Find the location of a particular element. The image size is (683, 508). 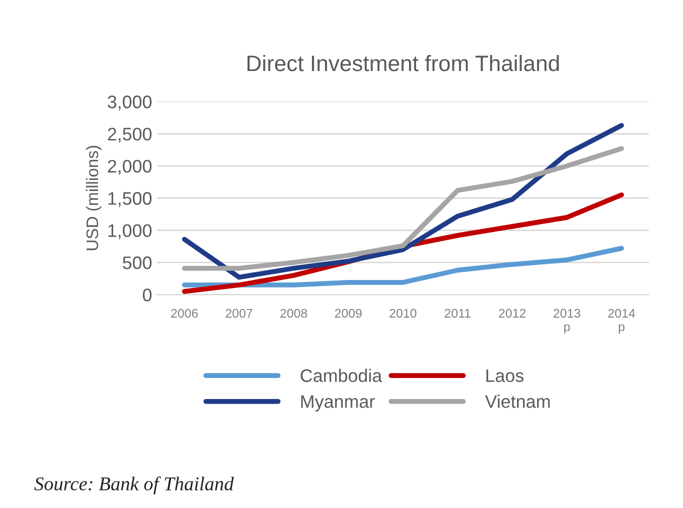

x-tick-label: 2011 is located at coordinates (457, 313).